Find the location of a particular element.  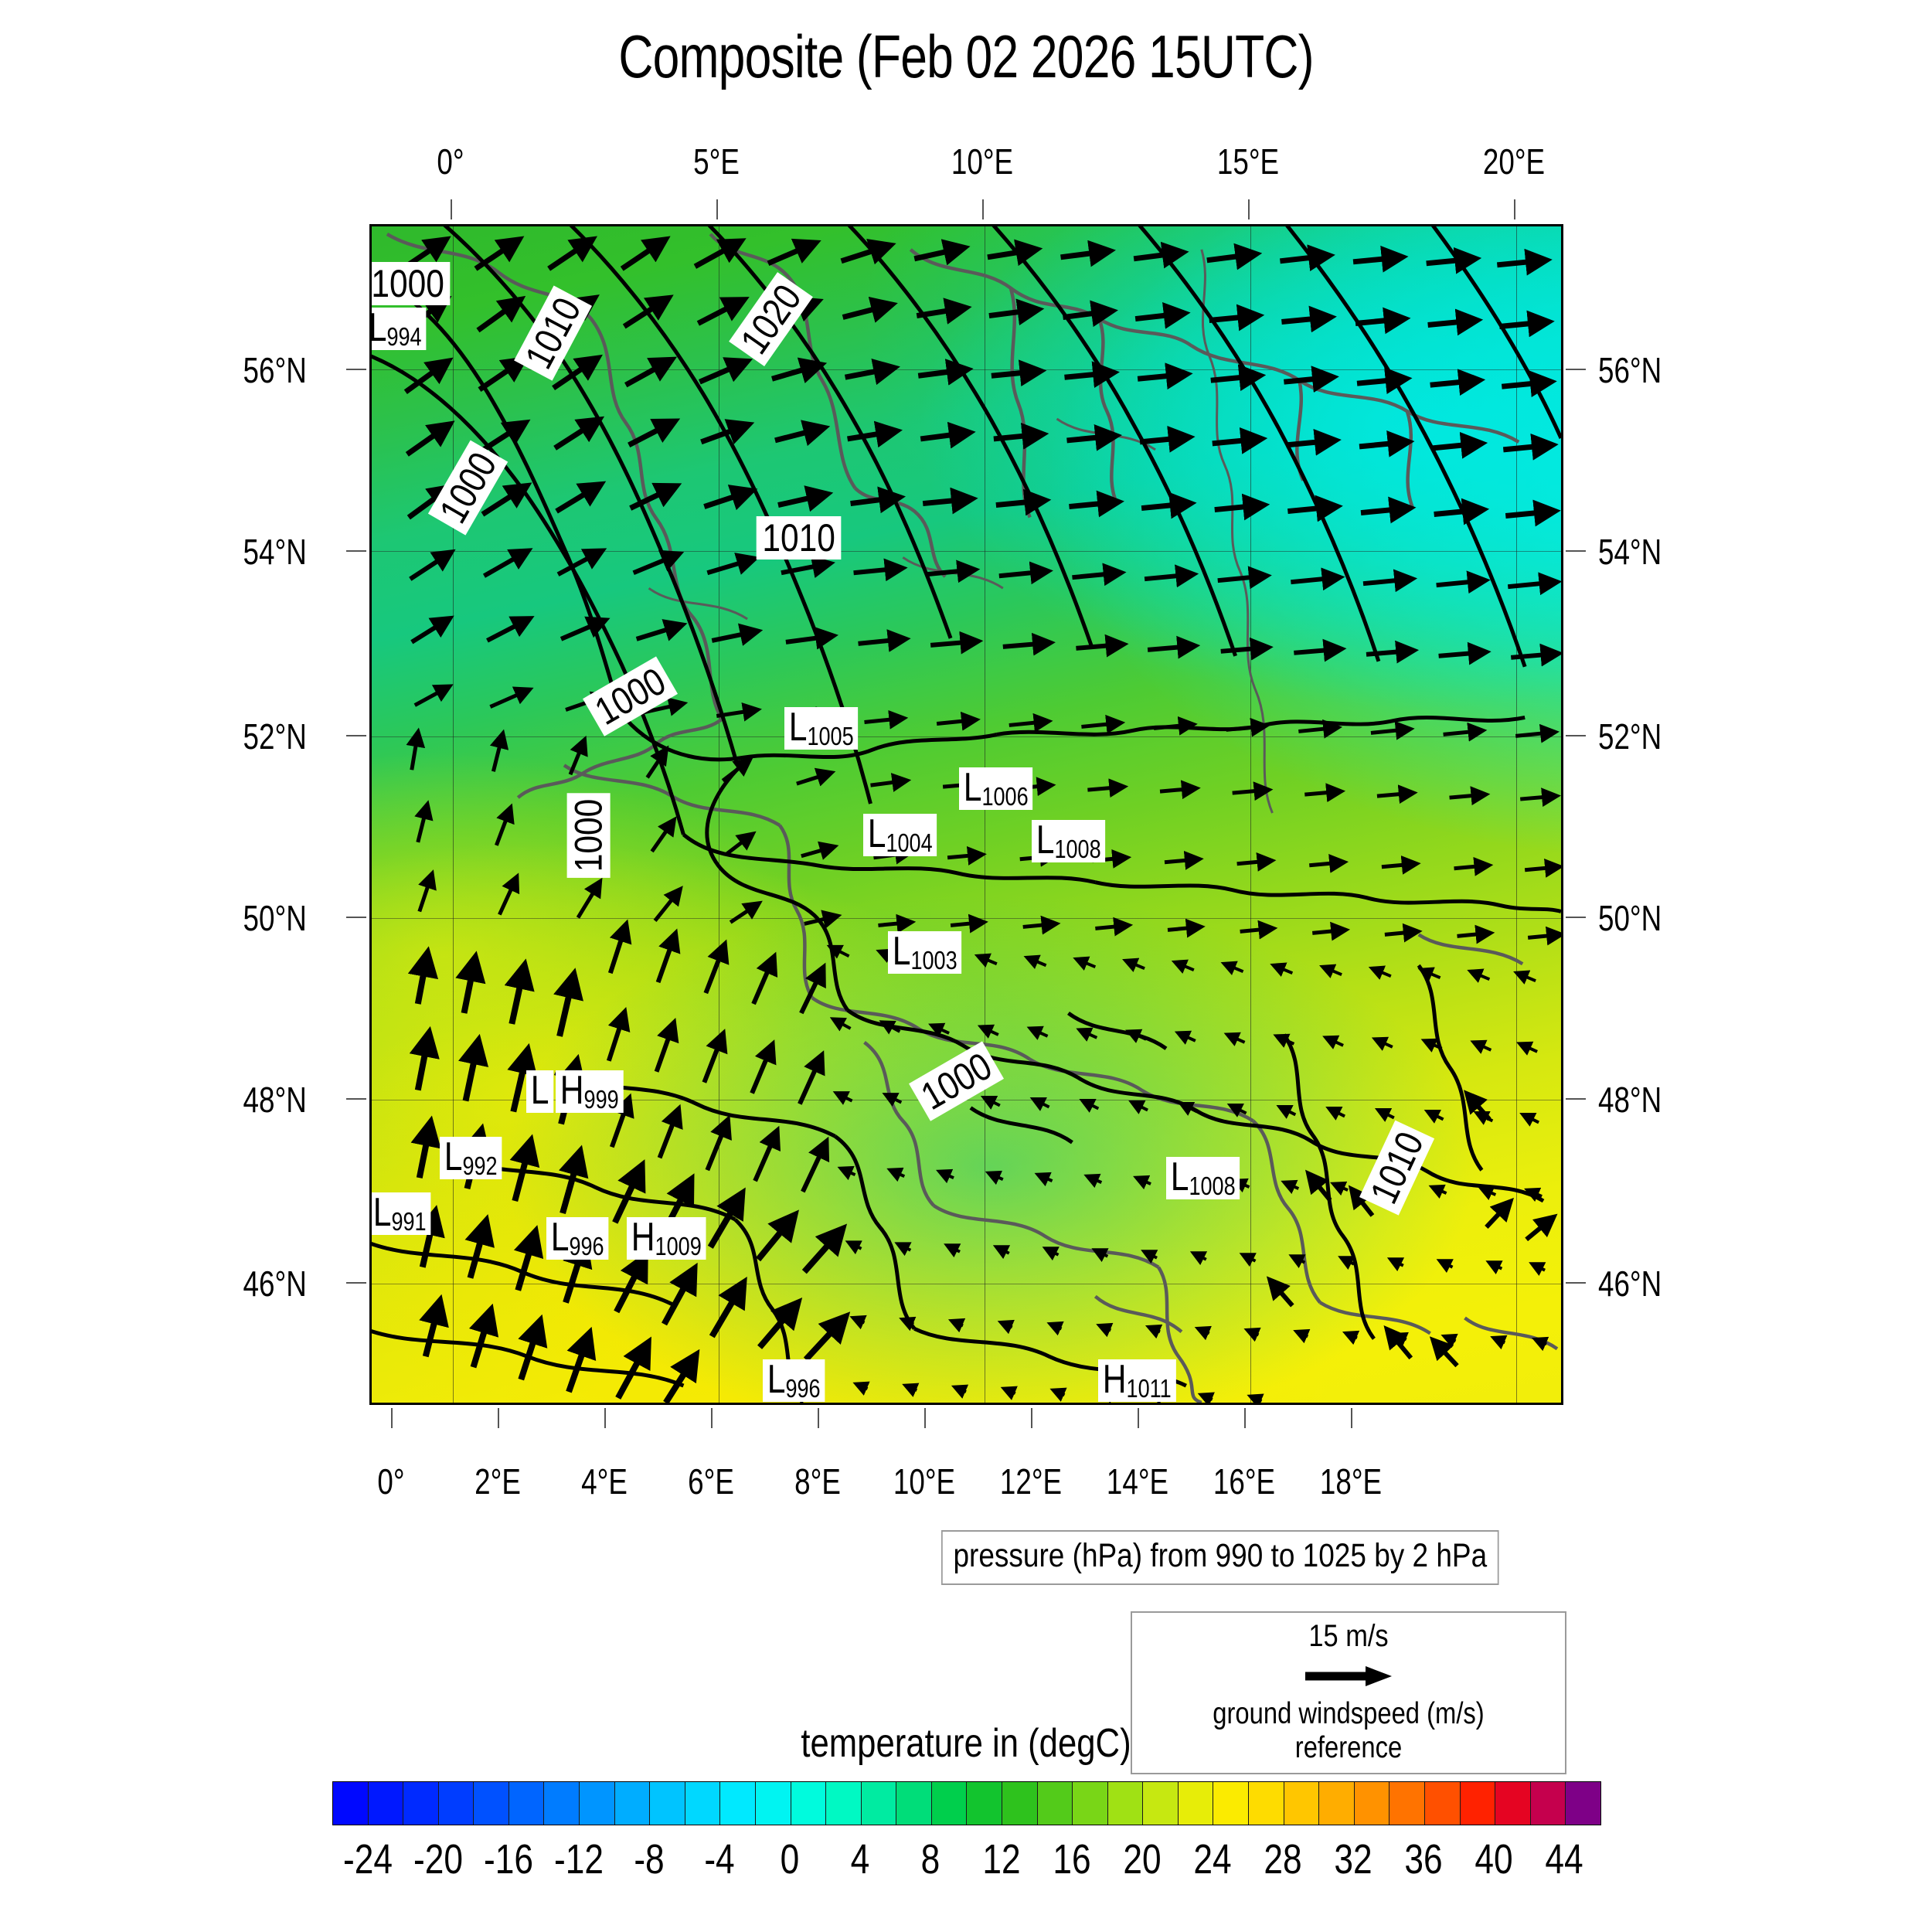

axis-label-left-5: 46°N is located at coordinates (275, 1284).